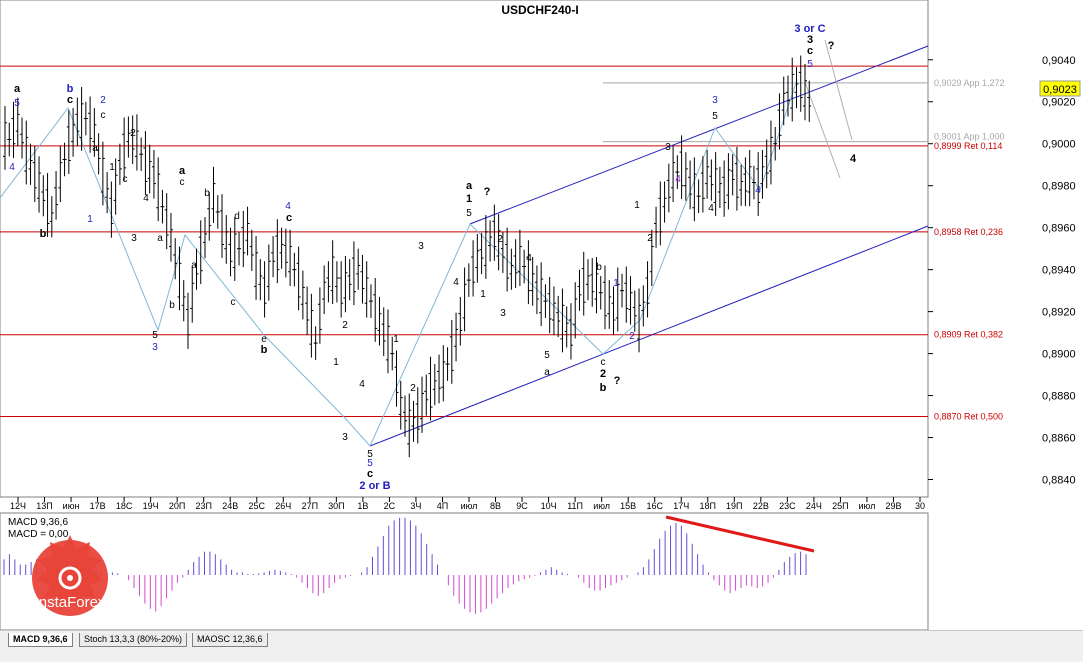 Image resolution: width=1083 pixels, height=662 pixels. What do you see at coordinates (1059, 397) in the screenshot?
I see `price-tick-label: 0,8880` at bounding box center [1059, 397].